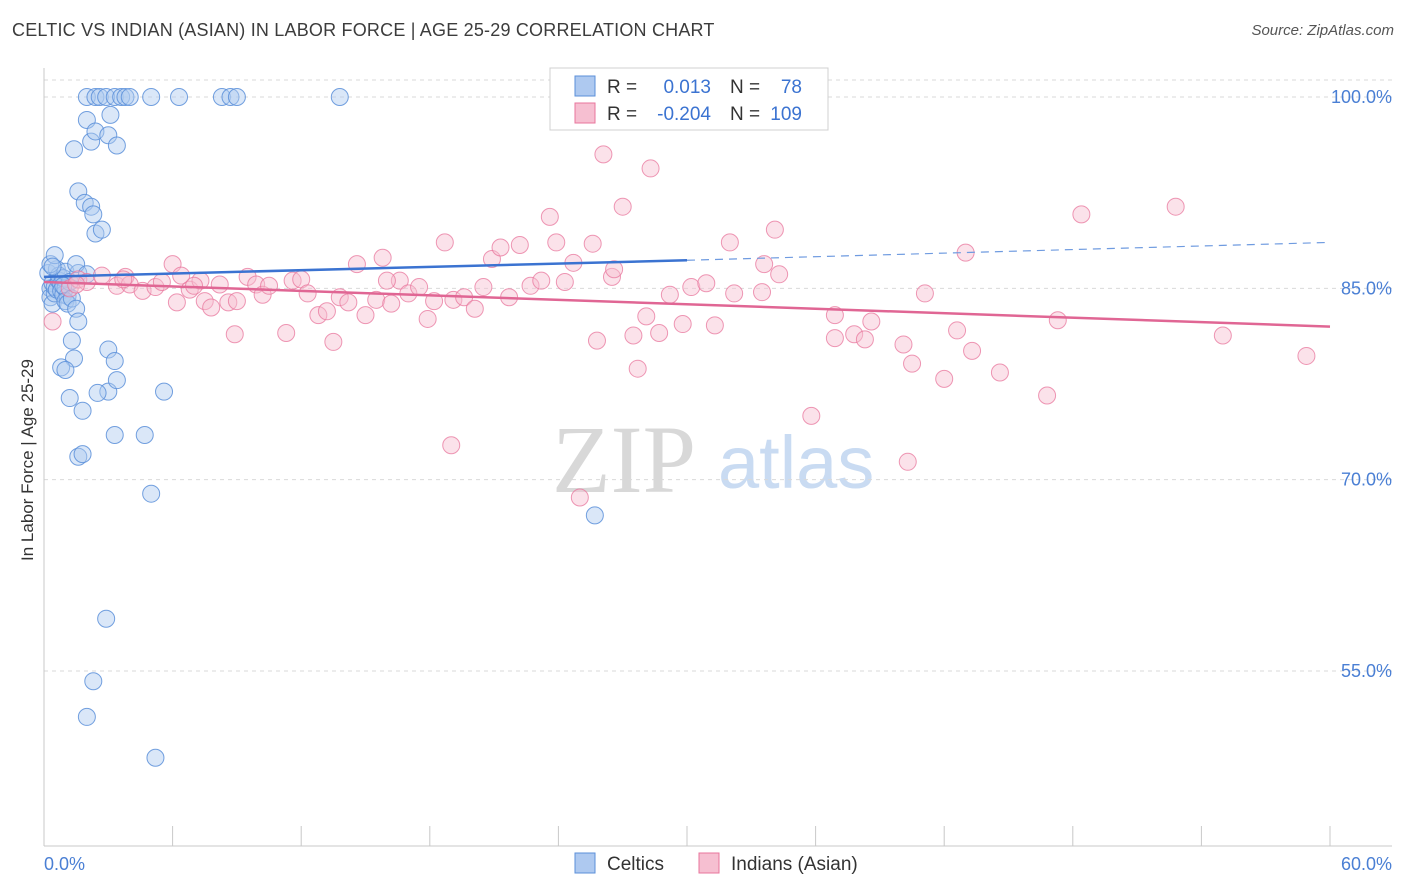 The image size is (1406, 892). Describe the element at coordinates (1366, 480) in the screenshot. I see `y-tick-label: 70.0%` at that location.